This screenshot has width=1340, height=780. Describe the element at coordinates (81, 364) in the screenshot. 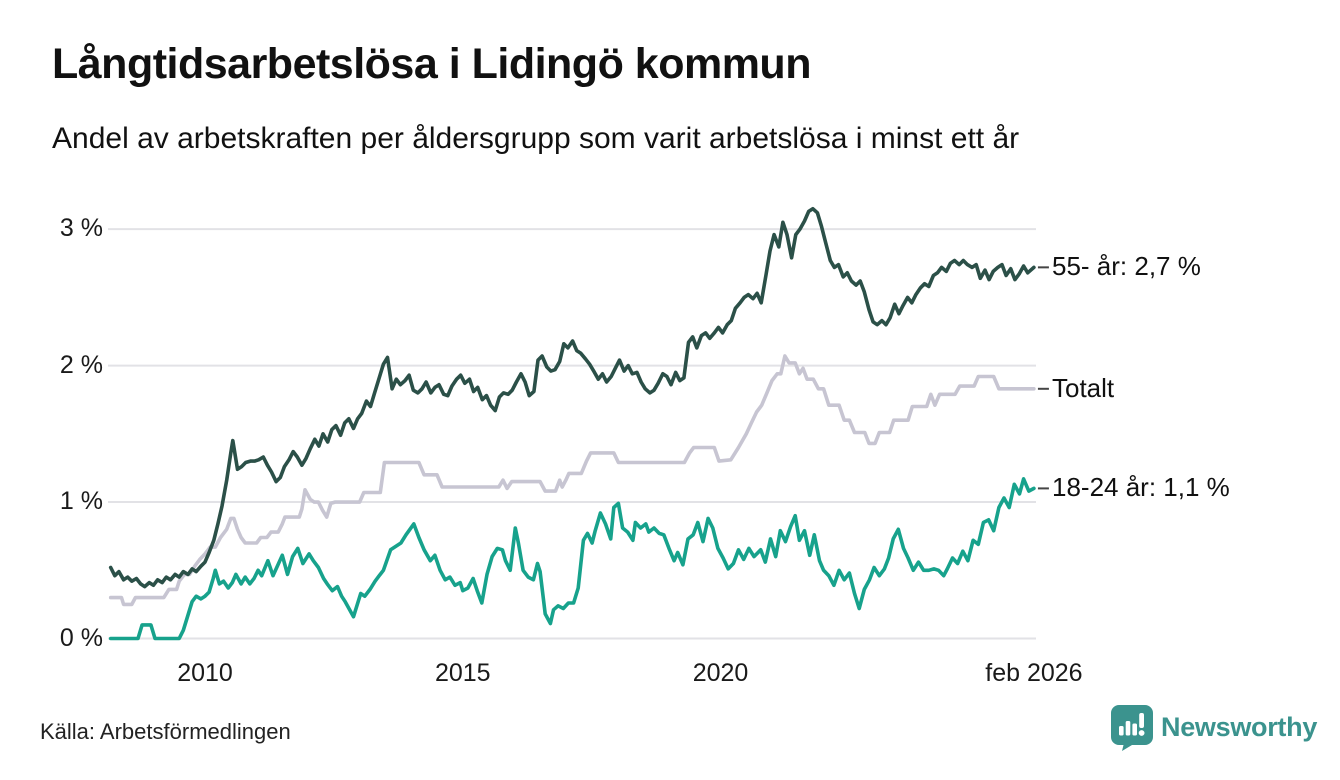

I see `y-axis-tick-label: 2 %` at that location.